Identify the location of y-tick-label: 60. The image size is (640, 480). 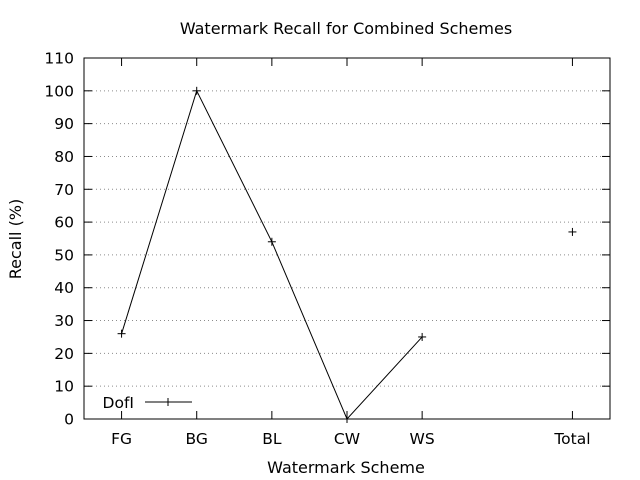
(64, 223).